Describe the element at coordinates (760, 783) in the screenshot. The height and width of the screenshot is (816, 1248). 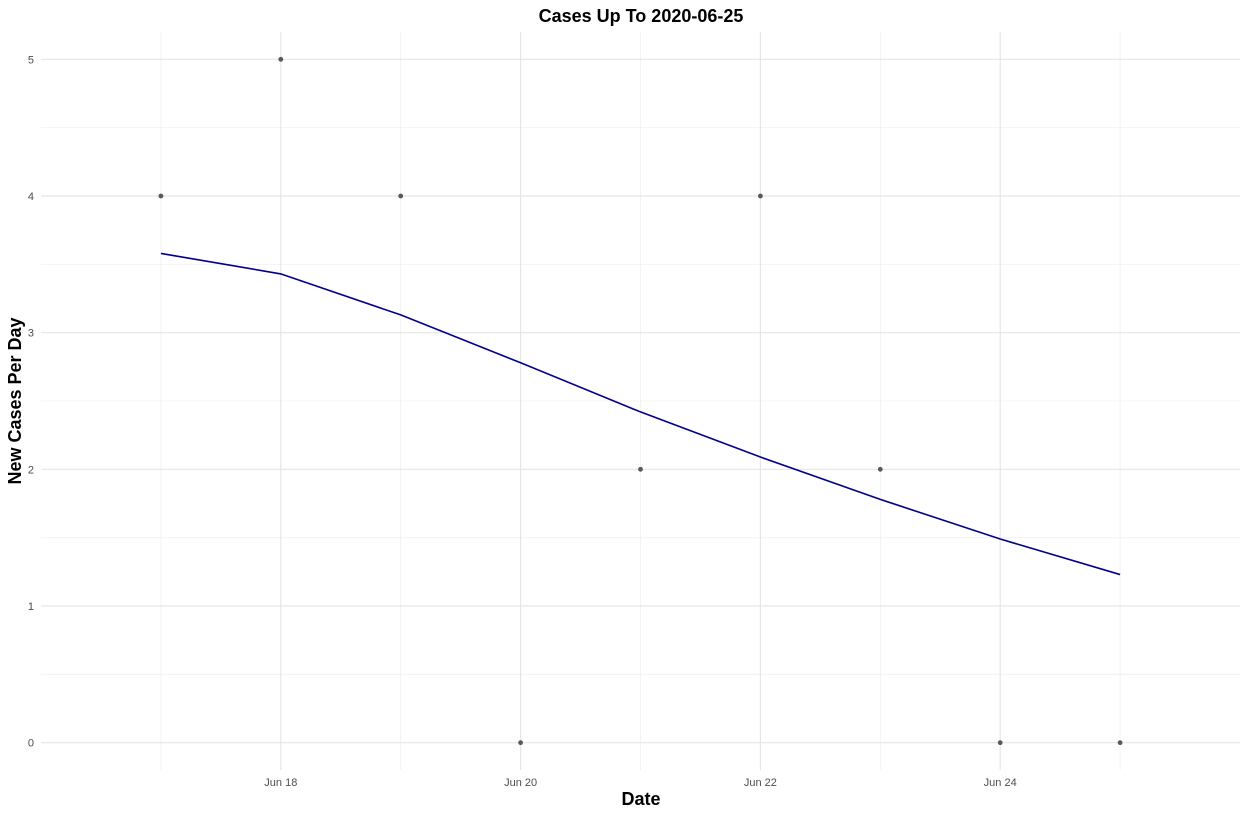
I see `x-tick-label: Jun 22` at that location.